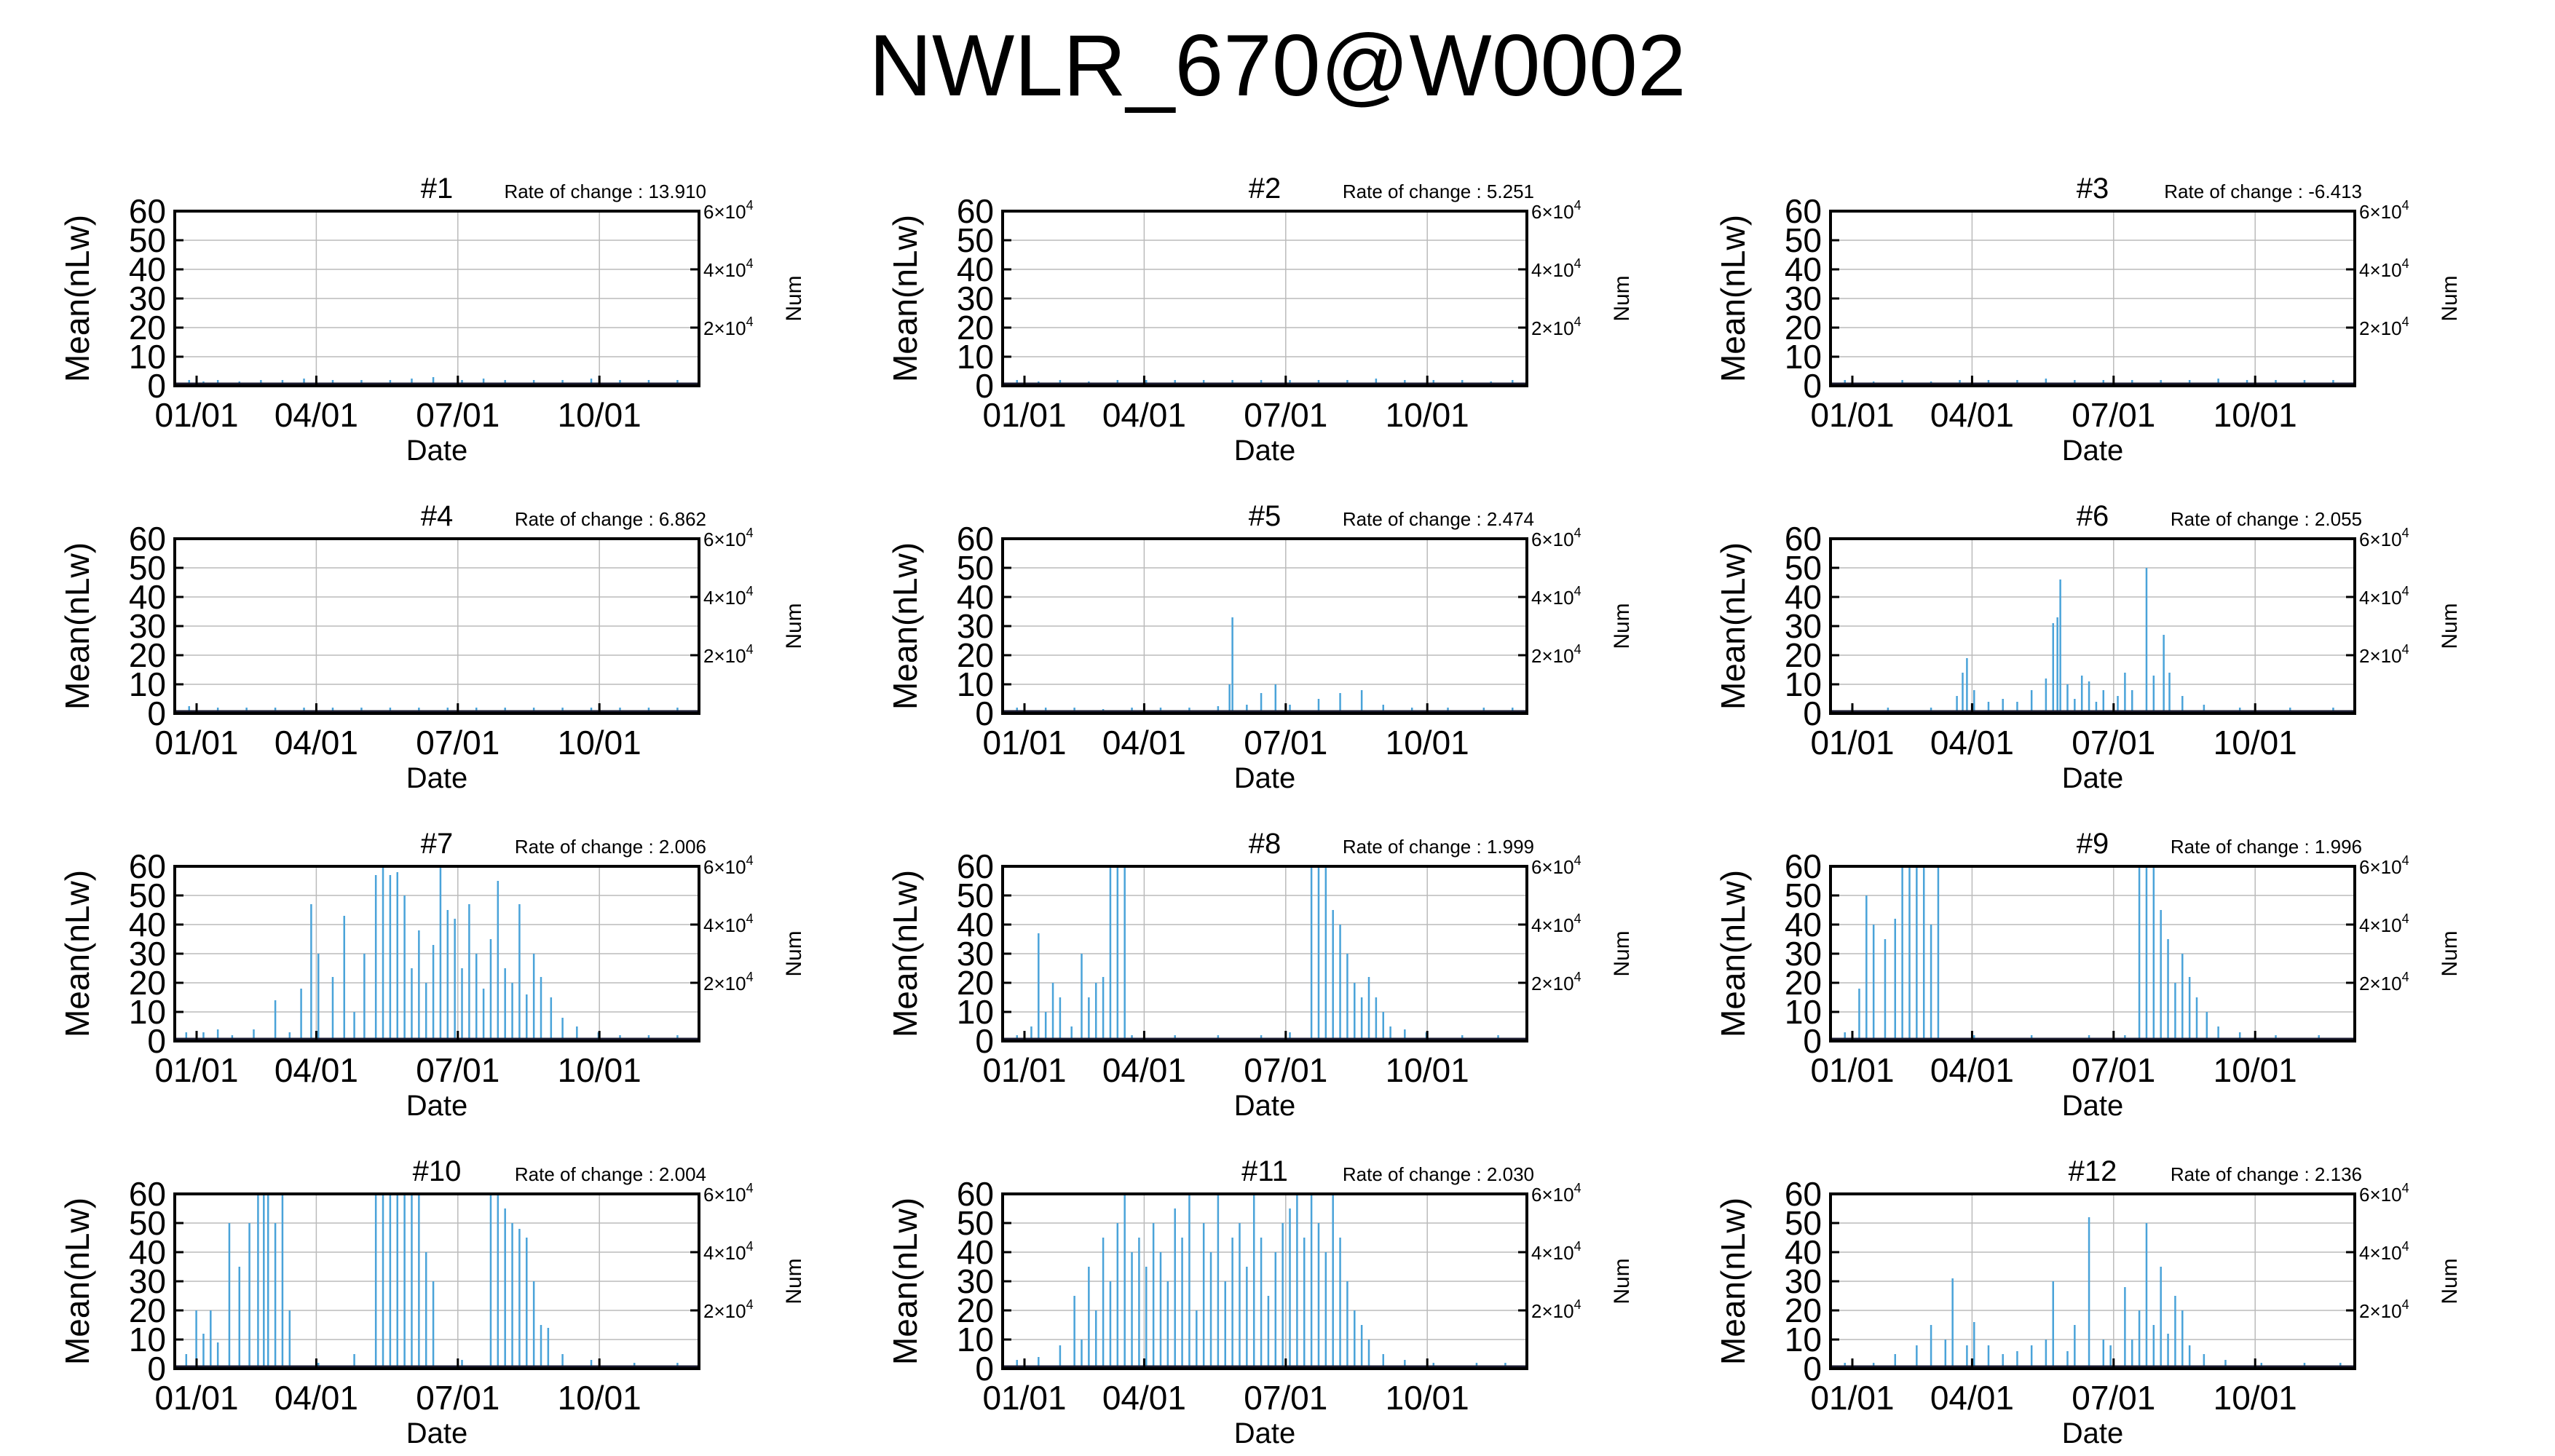 This screenshot has height=1456, width=2555. I want to click on panel-title: #12, so click(2093, 1171).